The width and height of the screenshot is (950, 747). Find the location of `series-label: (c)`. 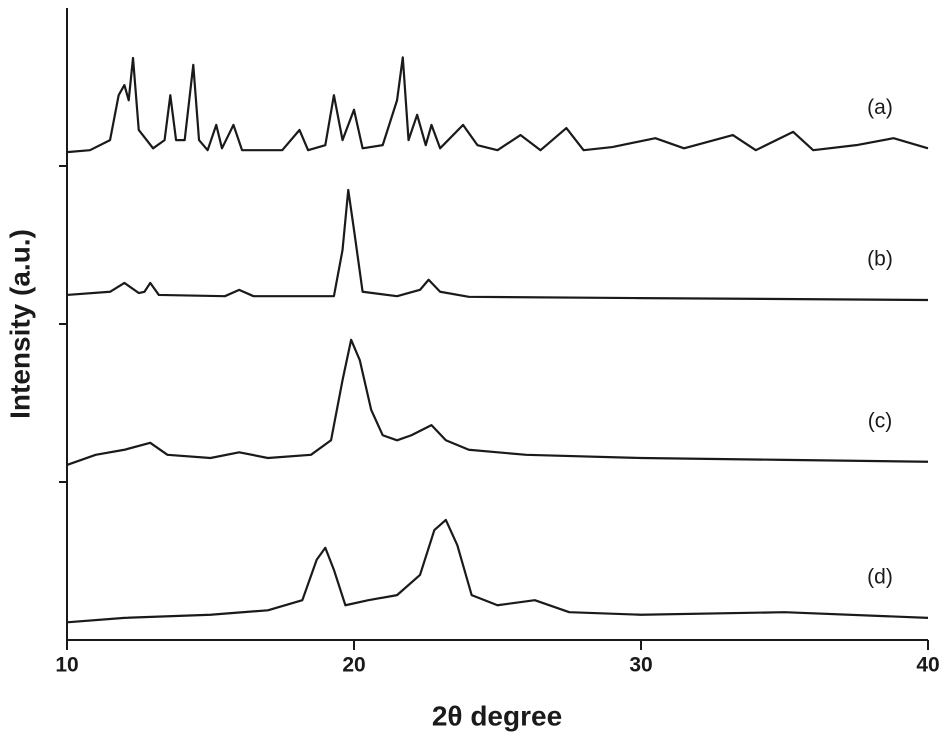

series-label: (c) is located at coordinates (880, 420).